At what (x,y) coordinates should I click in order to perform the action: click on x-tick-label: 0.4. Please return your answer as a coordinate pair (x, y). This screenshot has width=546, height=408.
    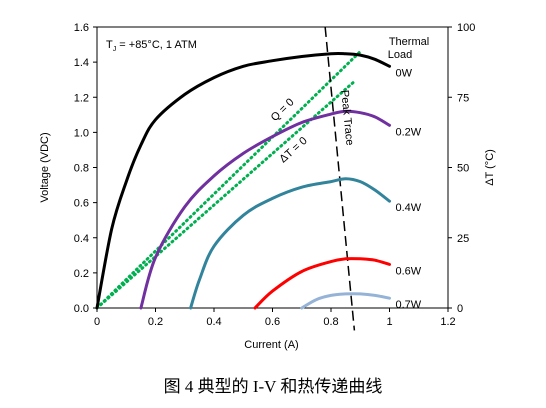
    Looking at the image, I should click on (213, 322).